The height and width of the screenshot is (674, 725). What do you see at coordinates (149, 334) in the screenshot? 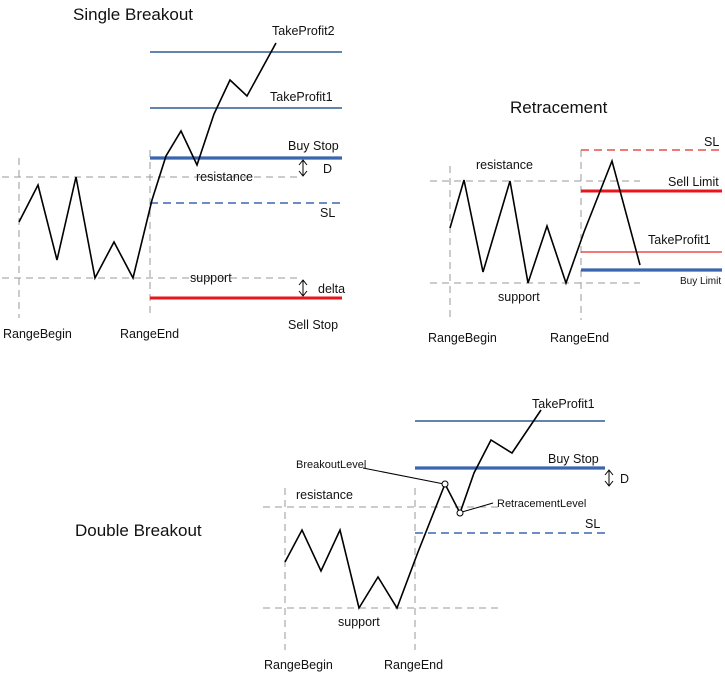
I see `single-range-end-label: RangeEnd` at bounding box center [149, 334].